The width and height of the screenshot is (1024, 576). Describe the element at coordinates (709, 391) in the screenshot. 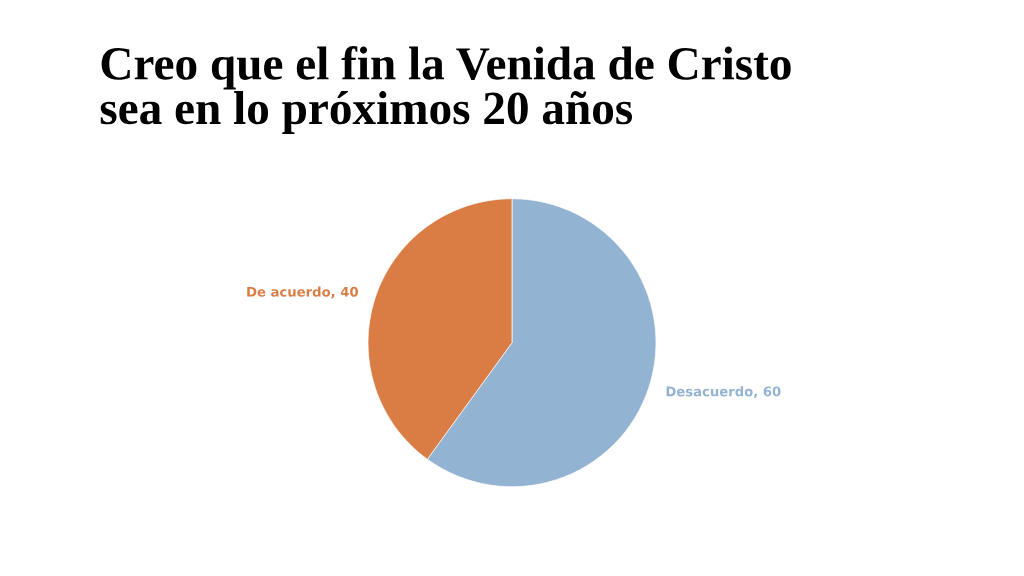

I see `slice-label: Desacuerdo` at that location.